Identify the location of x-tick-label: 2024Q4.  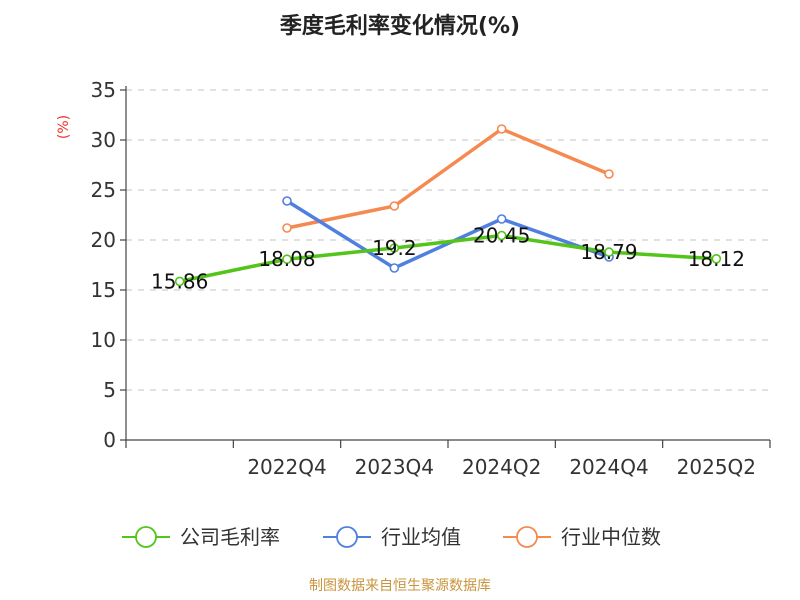
(608, 467).